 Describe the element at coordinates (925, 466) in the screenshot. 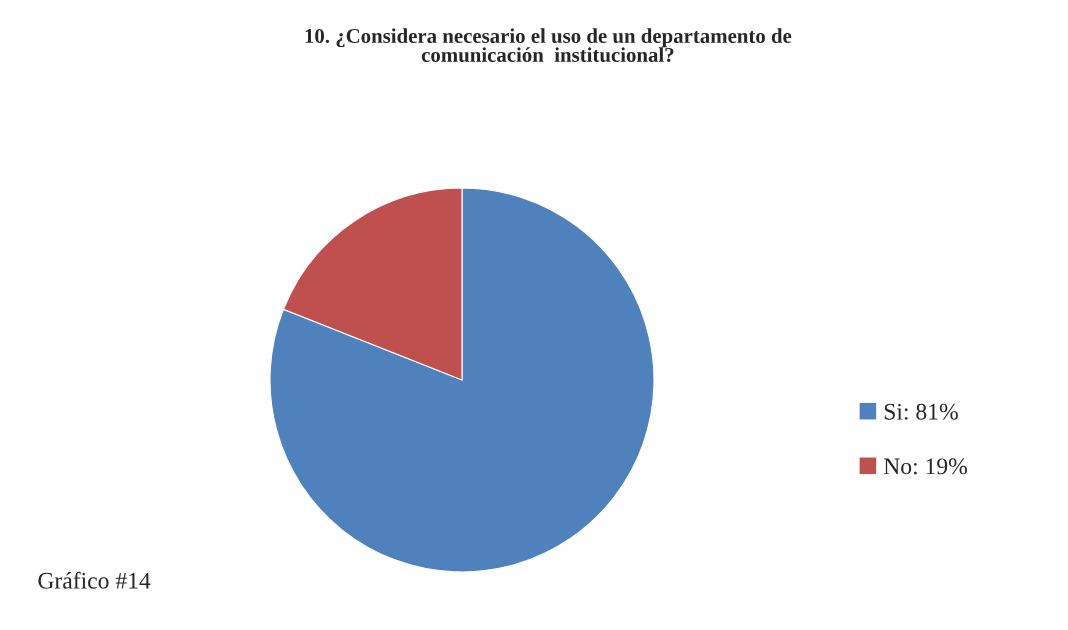

I see `legend-label: No: 19%` at that location.